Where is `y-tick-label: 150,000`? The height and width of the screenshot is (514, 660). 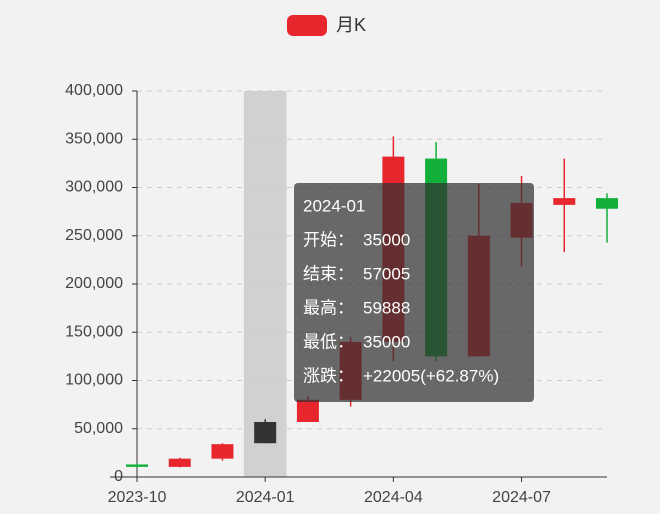
y-tick-label: 150,000 is located at coordinates (94, 331).